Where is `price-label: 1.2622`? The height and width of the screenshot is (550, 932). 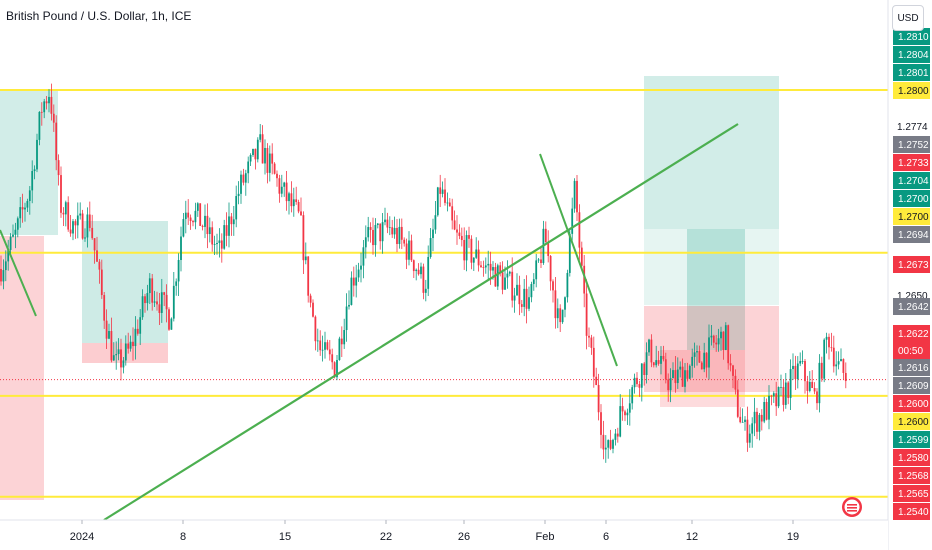
price-label: 1.2622 is located at coordinates (913, 334).